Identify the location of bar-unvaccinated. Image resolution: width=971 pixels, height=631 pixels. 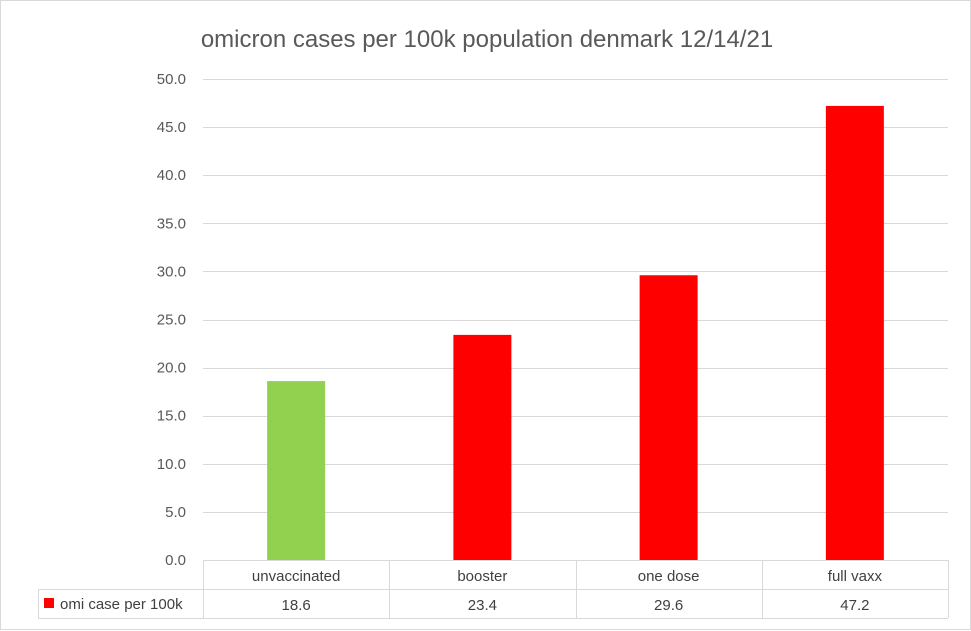
(296, 470).